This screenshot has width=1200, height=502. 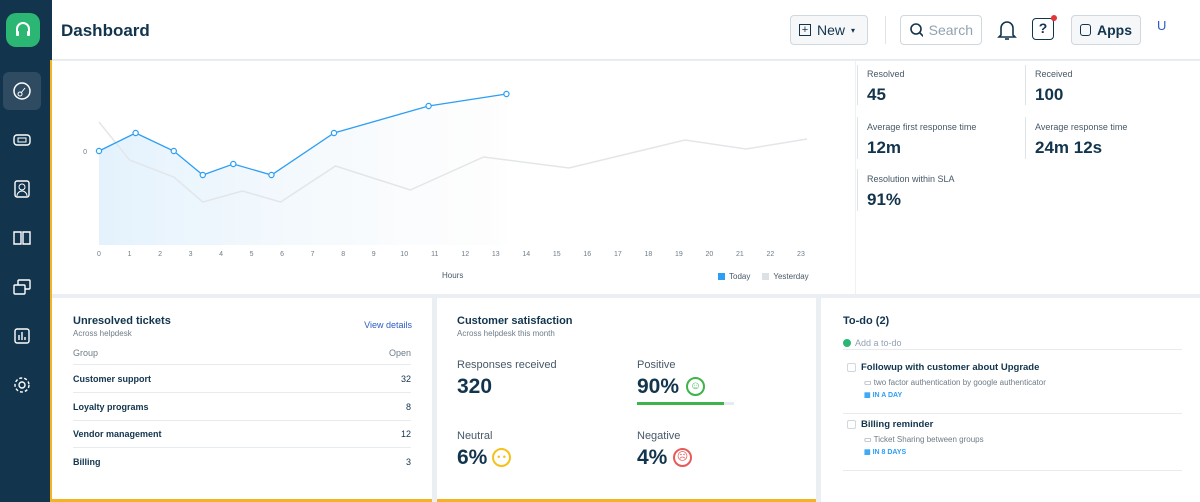 What do you see at coordinates (526, 254) in the screenshot?
I see `x-tick-label: 14` at bounding box center [526, 254].